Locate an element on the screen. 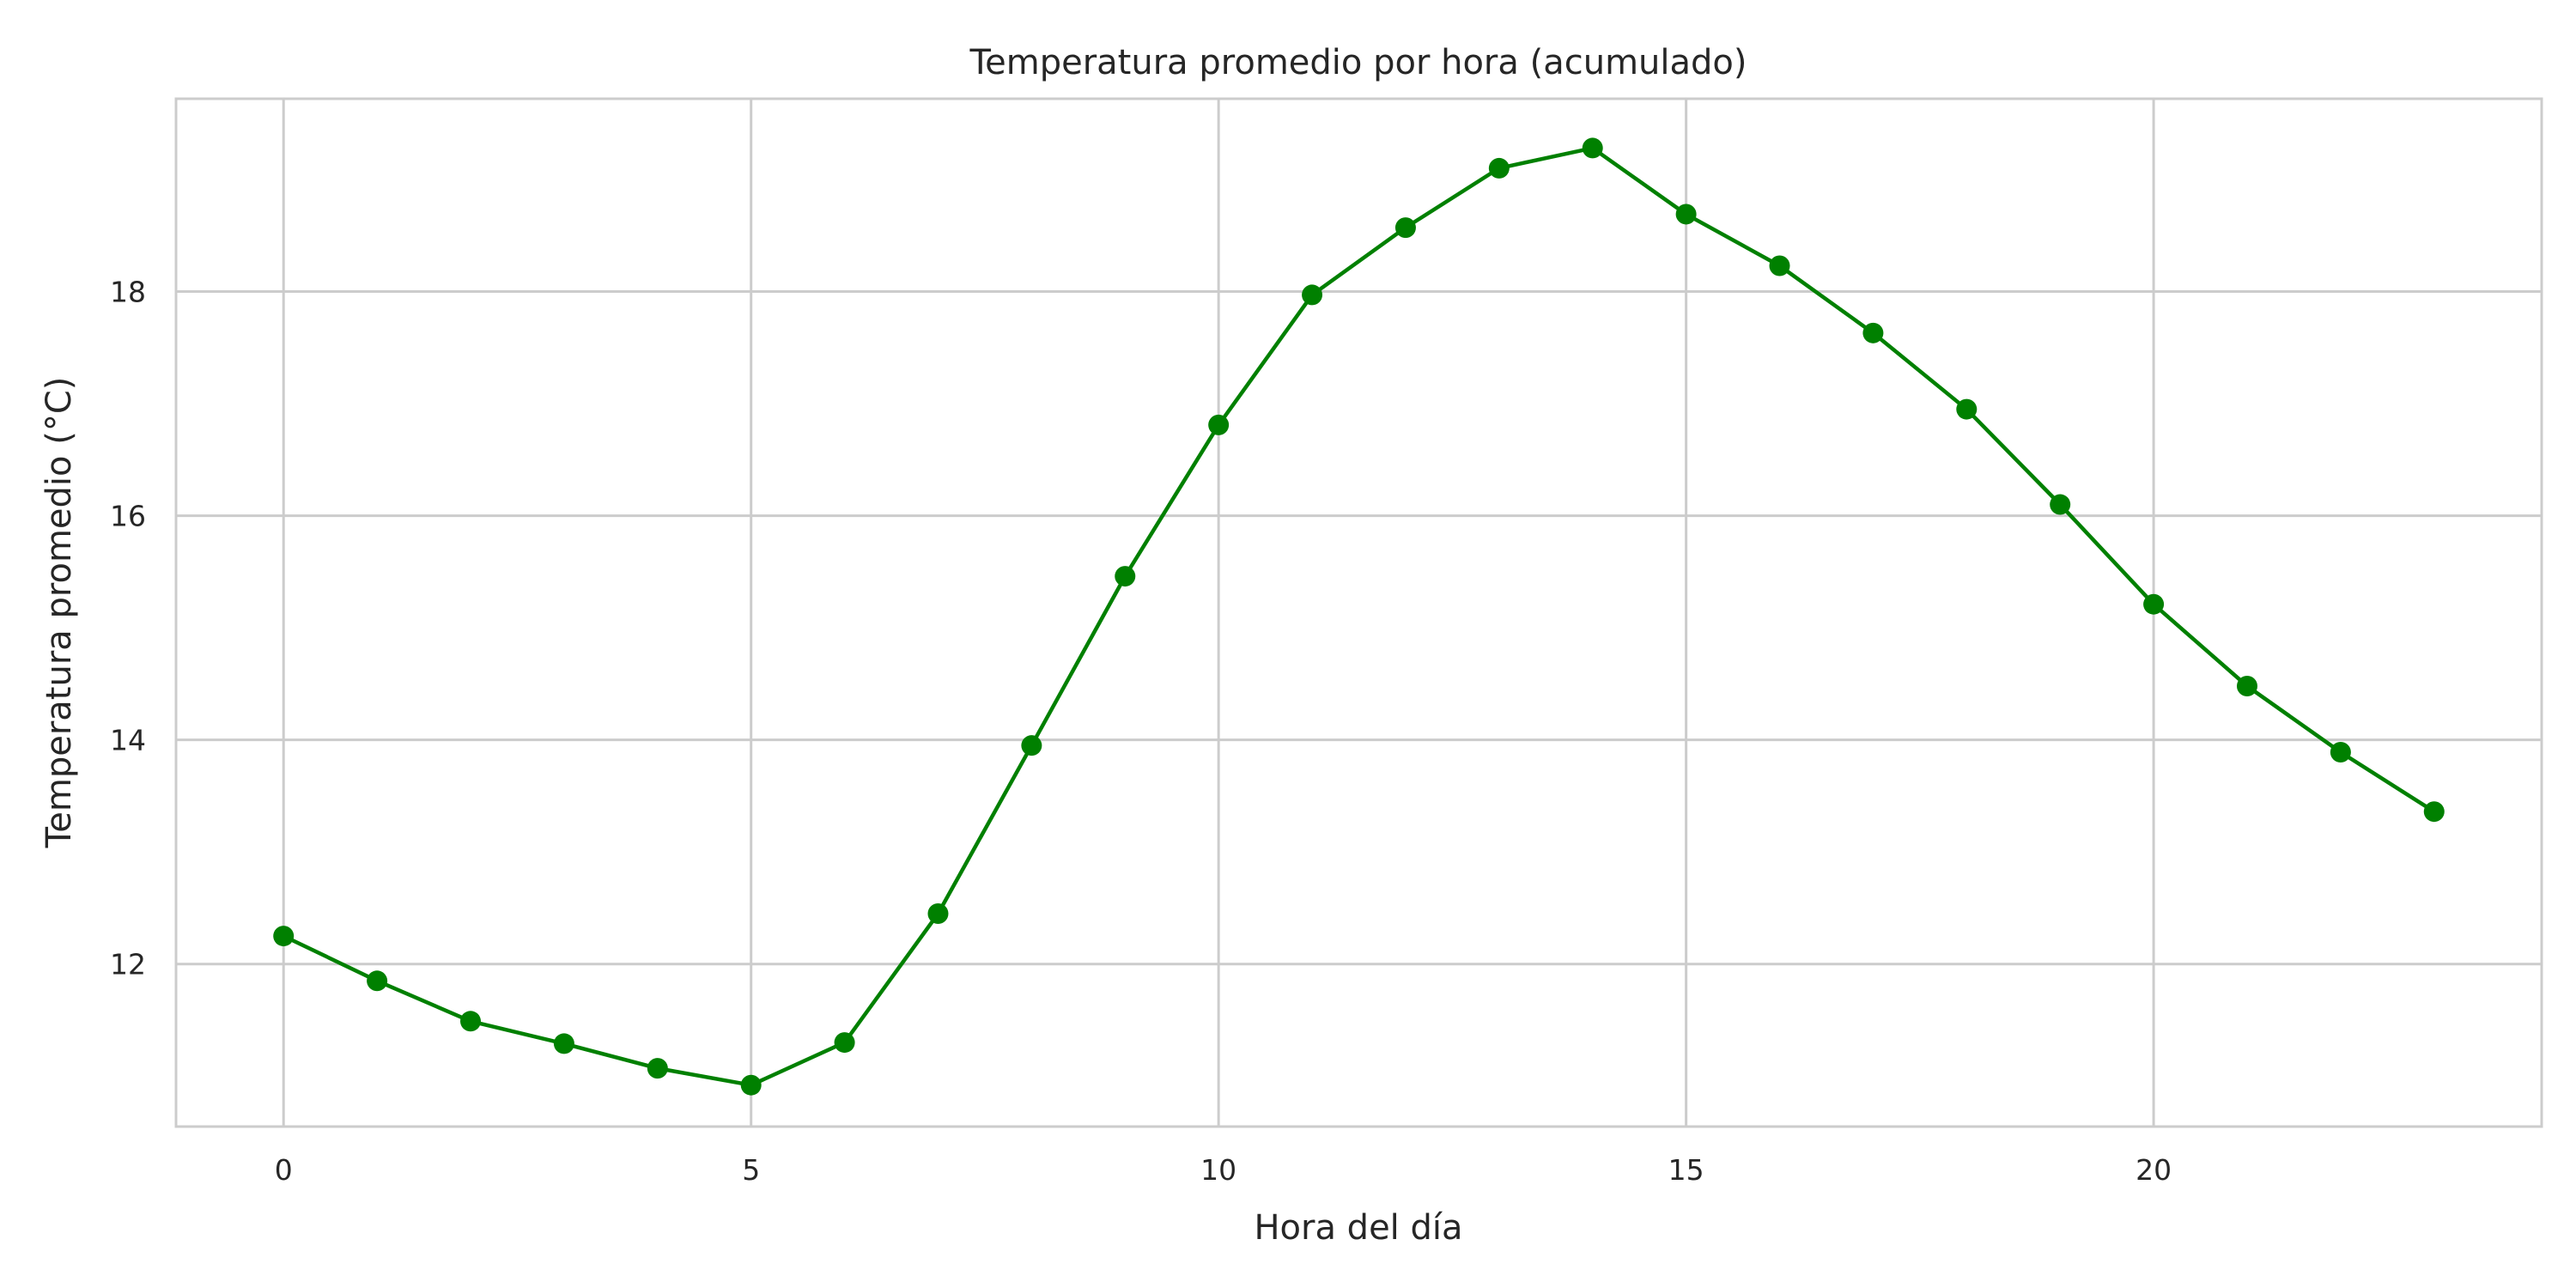 The height and width of the screenshot is (1288, 2576). x-tick-label: 20 is located at coordinates (2154, 1170).